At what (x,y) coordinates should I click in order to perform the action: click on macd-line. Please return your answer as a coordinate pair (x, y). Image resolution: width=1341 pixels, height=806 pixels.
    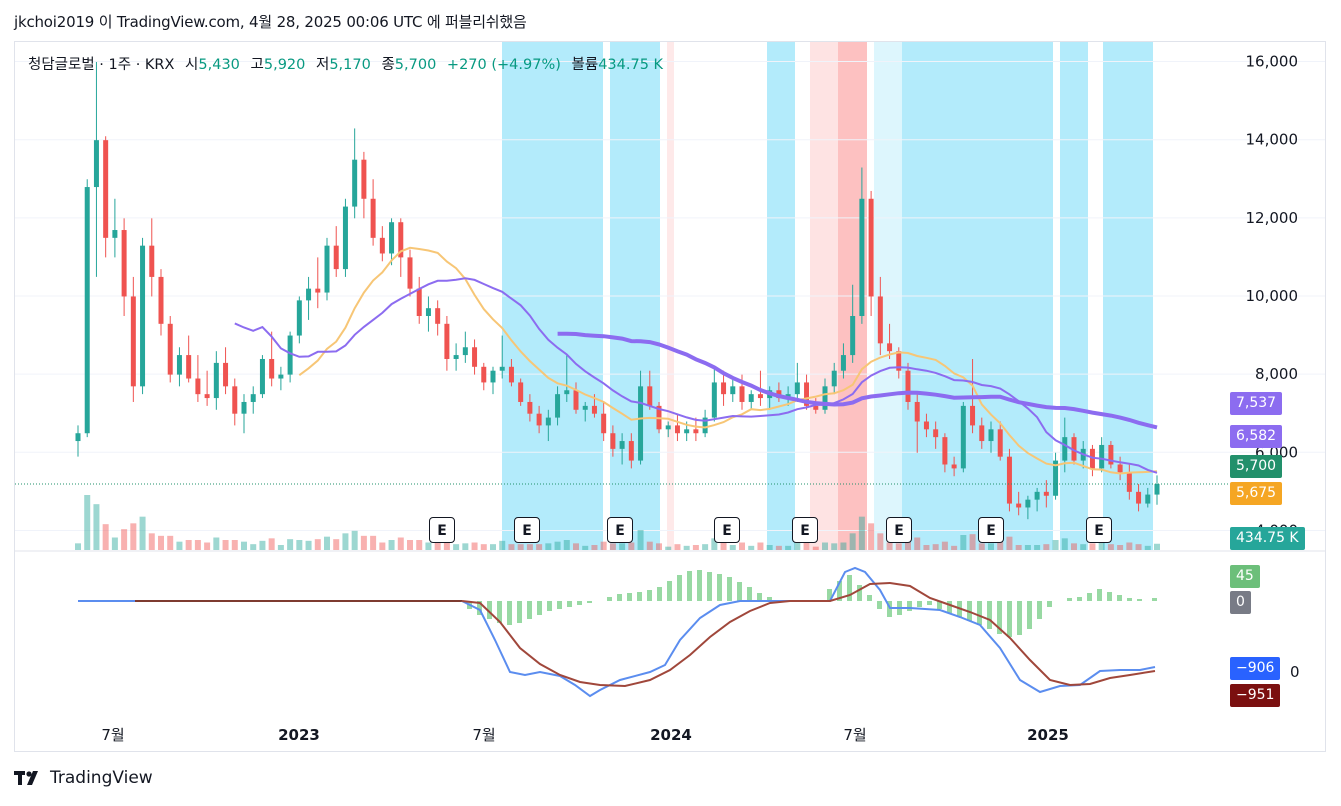
    Looking at the image, I should click on (808, 632).